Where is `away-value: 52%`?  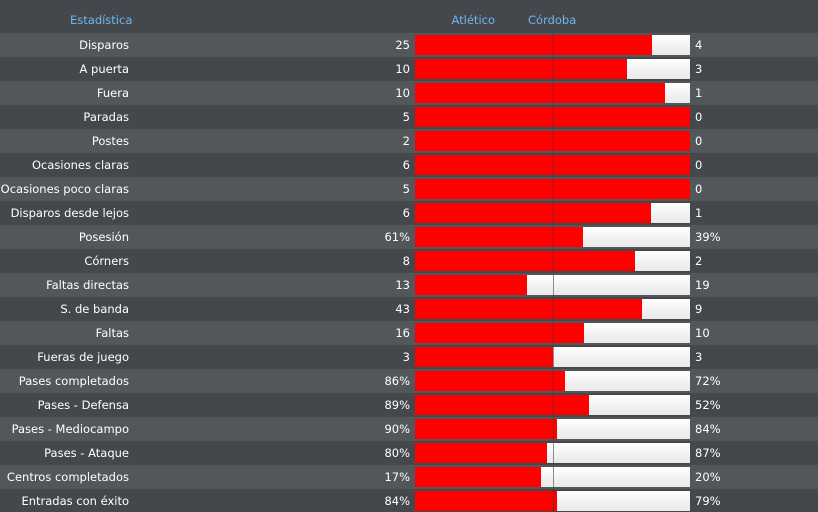
away-value: 52% is located at coordinates (708, 405).